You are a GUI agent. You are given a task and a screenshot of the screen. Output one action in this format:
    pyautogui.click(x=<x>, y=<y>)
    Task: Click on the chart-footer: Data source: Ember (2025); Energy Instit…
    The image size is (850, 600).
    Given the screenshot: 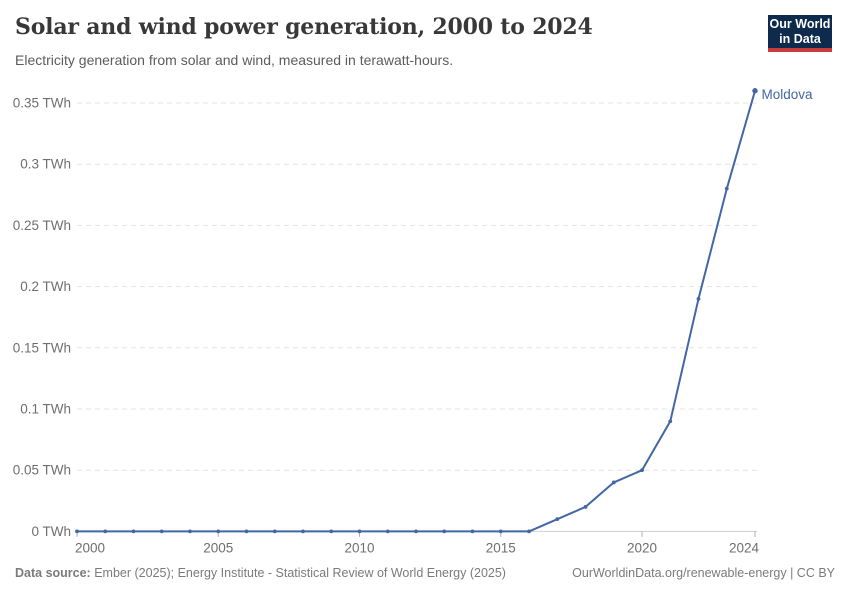 What is the action you would take?
    pyautogui.click(x=425, y=573)
    